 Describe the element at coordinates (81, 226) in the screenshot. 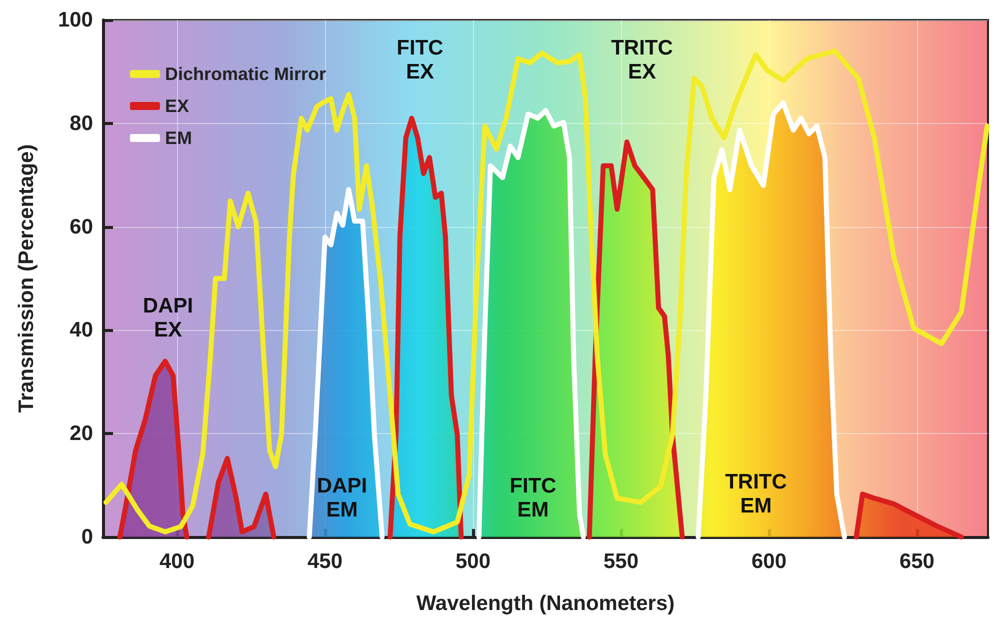

I see `y-tick-label: 60` at that location.